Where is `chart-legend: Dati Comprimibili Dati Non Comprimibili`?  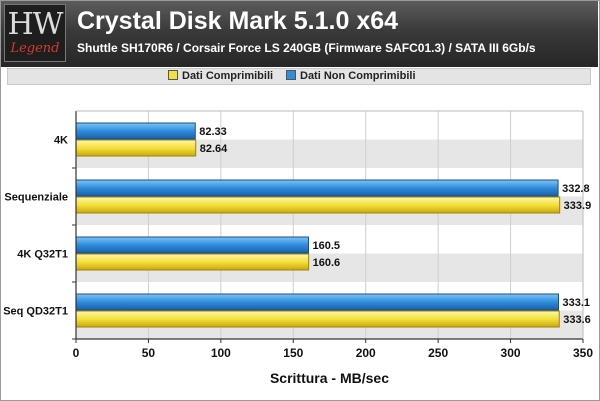 chart-legend: Dati Comprimibili Dati Non Comprimibili is located at coordinates (299, 76).